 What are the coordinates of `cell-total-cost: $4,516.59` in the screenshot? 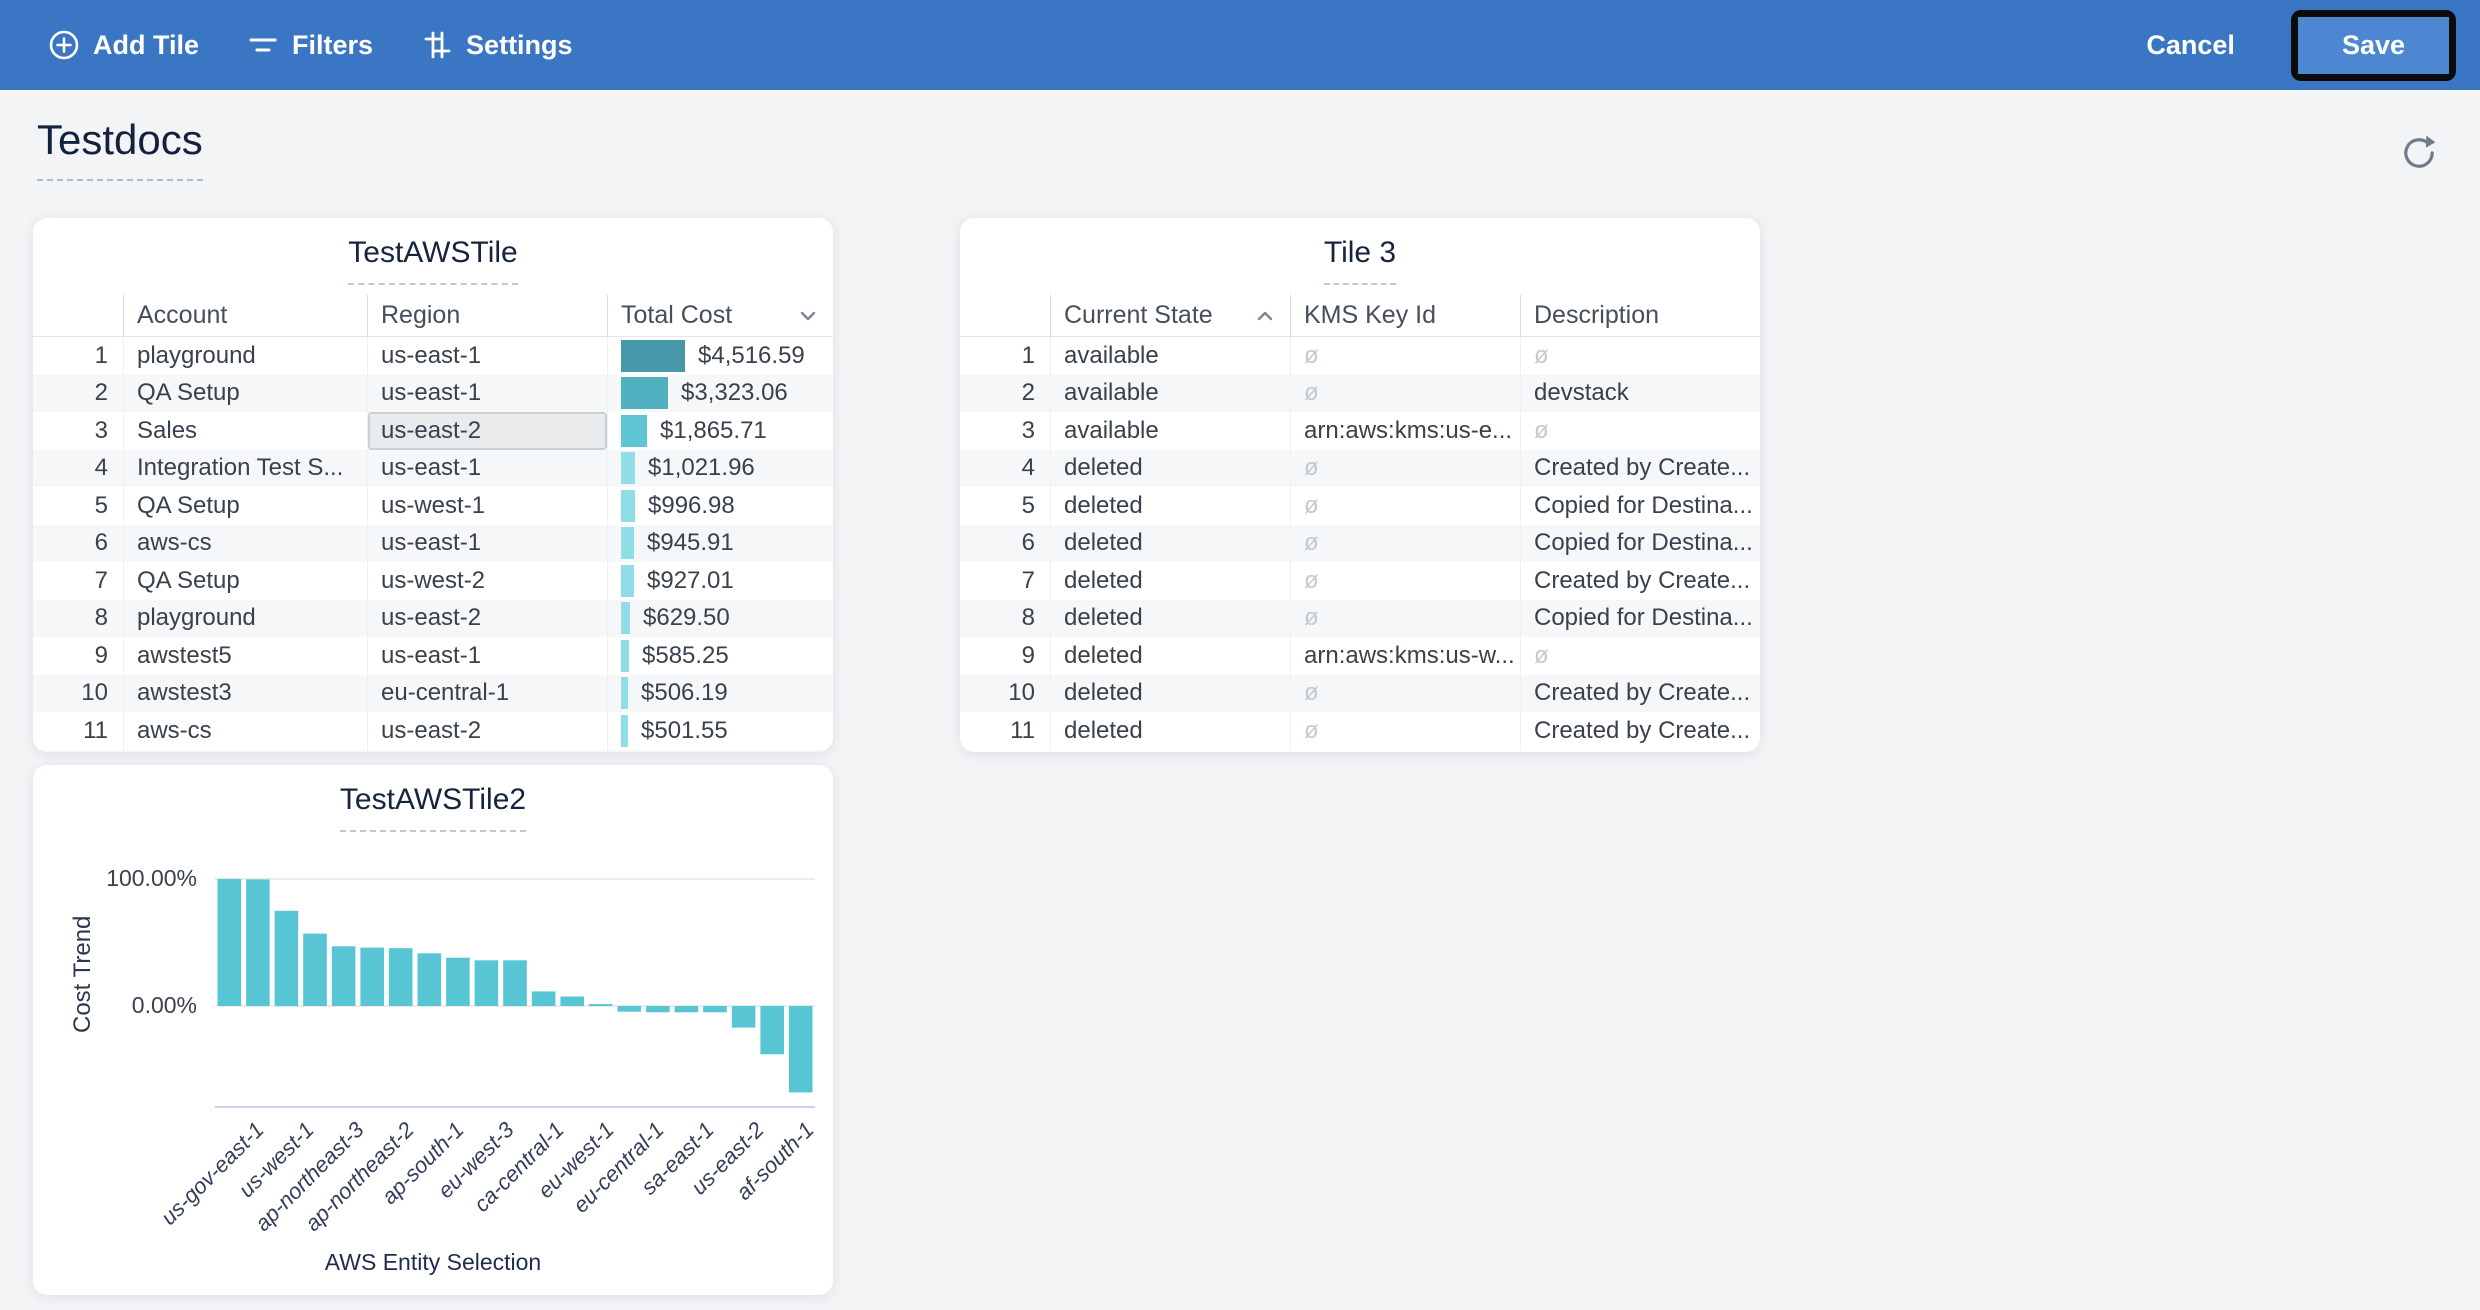 It's located at (720, 356).